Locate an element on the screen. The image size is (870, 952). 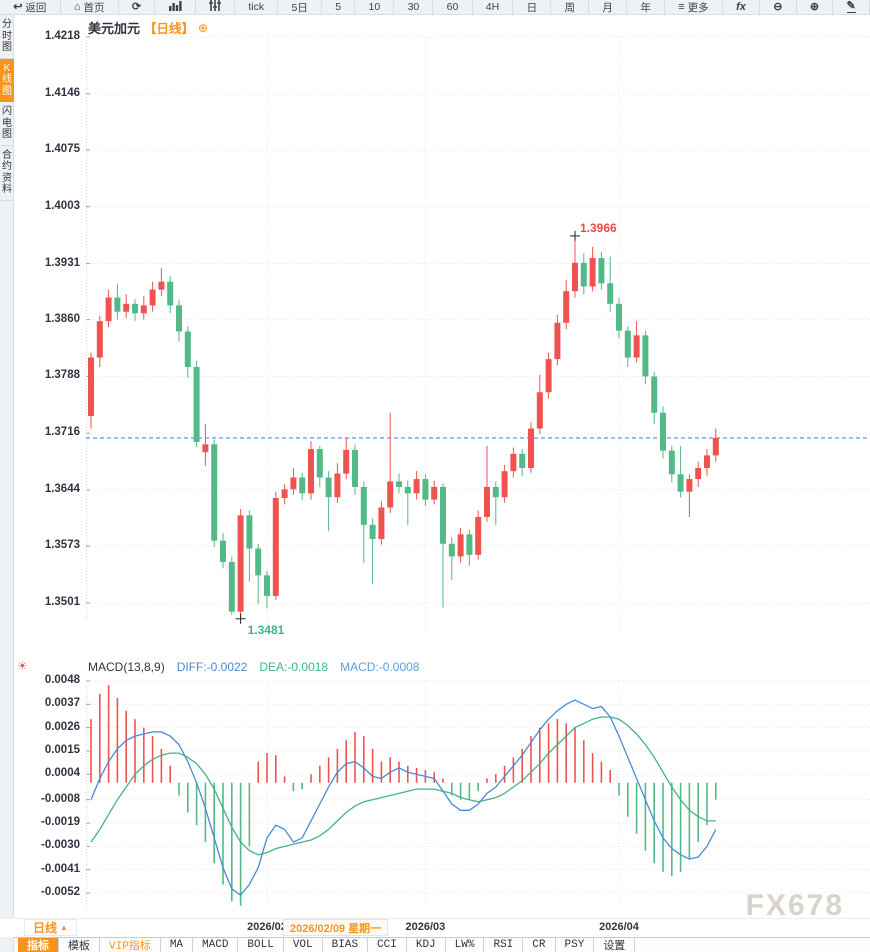
period-tick-button-label: tick is located at coordinates (256, 7).